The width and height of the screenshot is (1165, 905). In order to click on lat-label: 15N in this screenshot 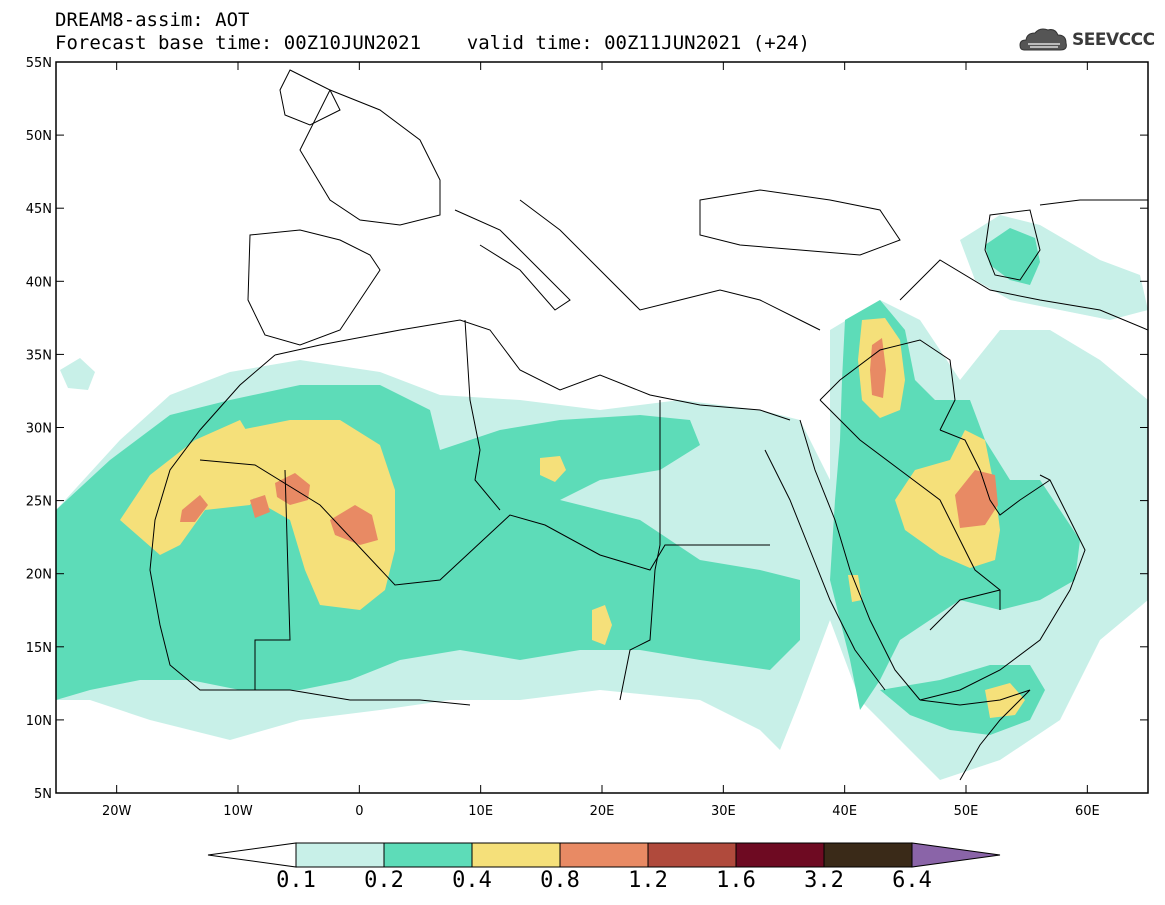, I will do `click(39, 648)`.